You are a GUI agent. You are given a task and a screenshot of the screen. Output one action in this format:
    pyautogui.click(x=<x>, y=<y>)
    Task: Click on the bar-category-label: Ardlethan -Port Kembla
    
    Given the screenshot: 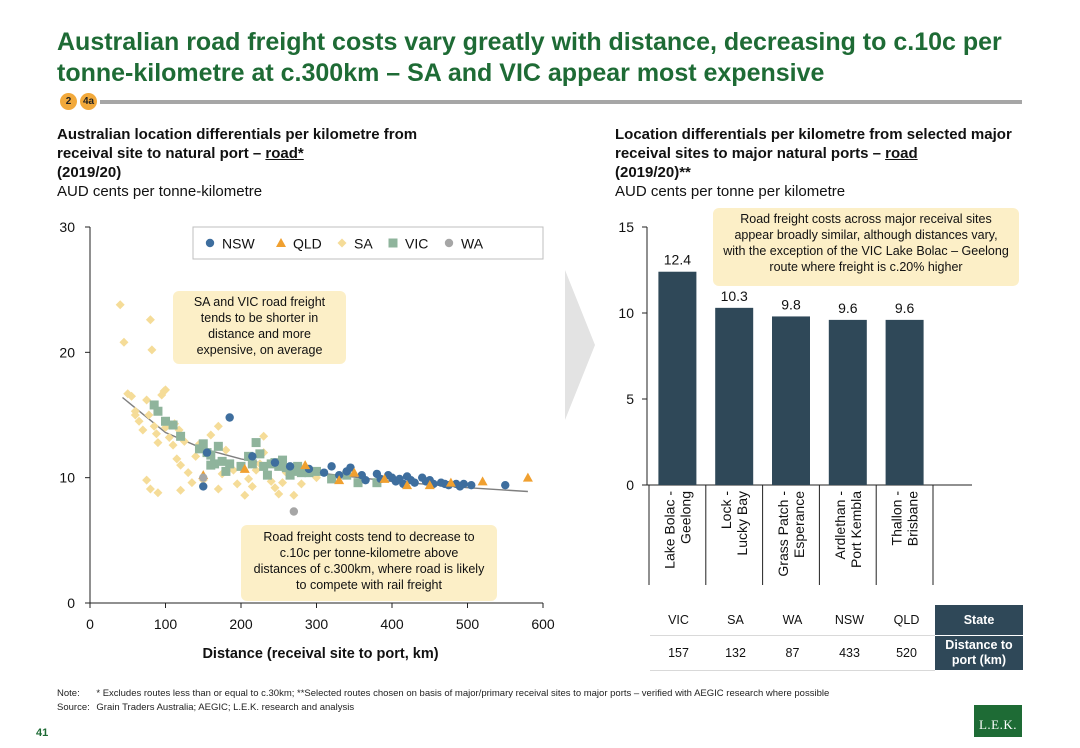 What is the action you would take?
    pyautogui.click(x=848, y=529)
    